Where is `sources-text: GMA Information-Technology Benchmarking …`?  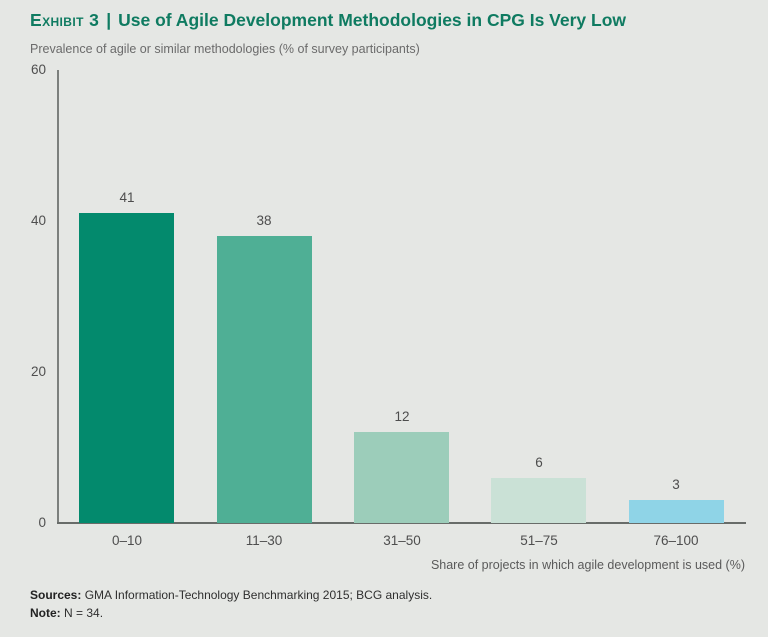 sources-text: GMA Information-Technology Benchmarking … is located at coordinates (257, 595).